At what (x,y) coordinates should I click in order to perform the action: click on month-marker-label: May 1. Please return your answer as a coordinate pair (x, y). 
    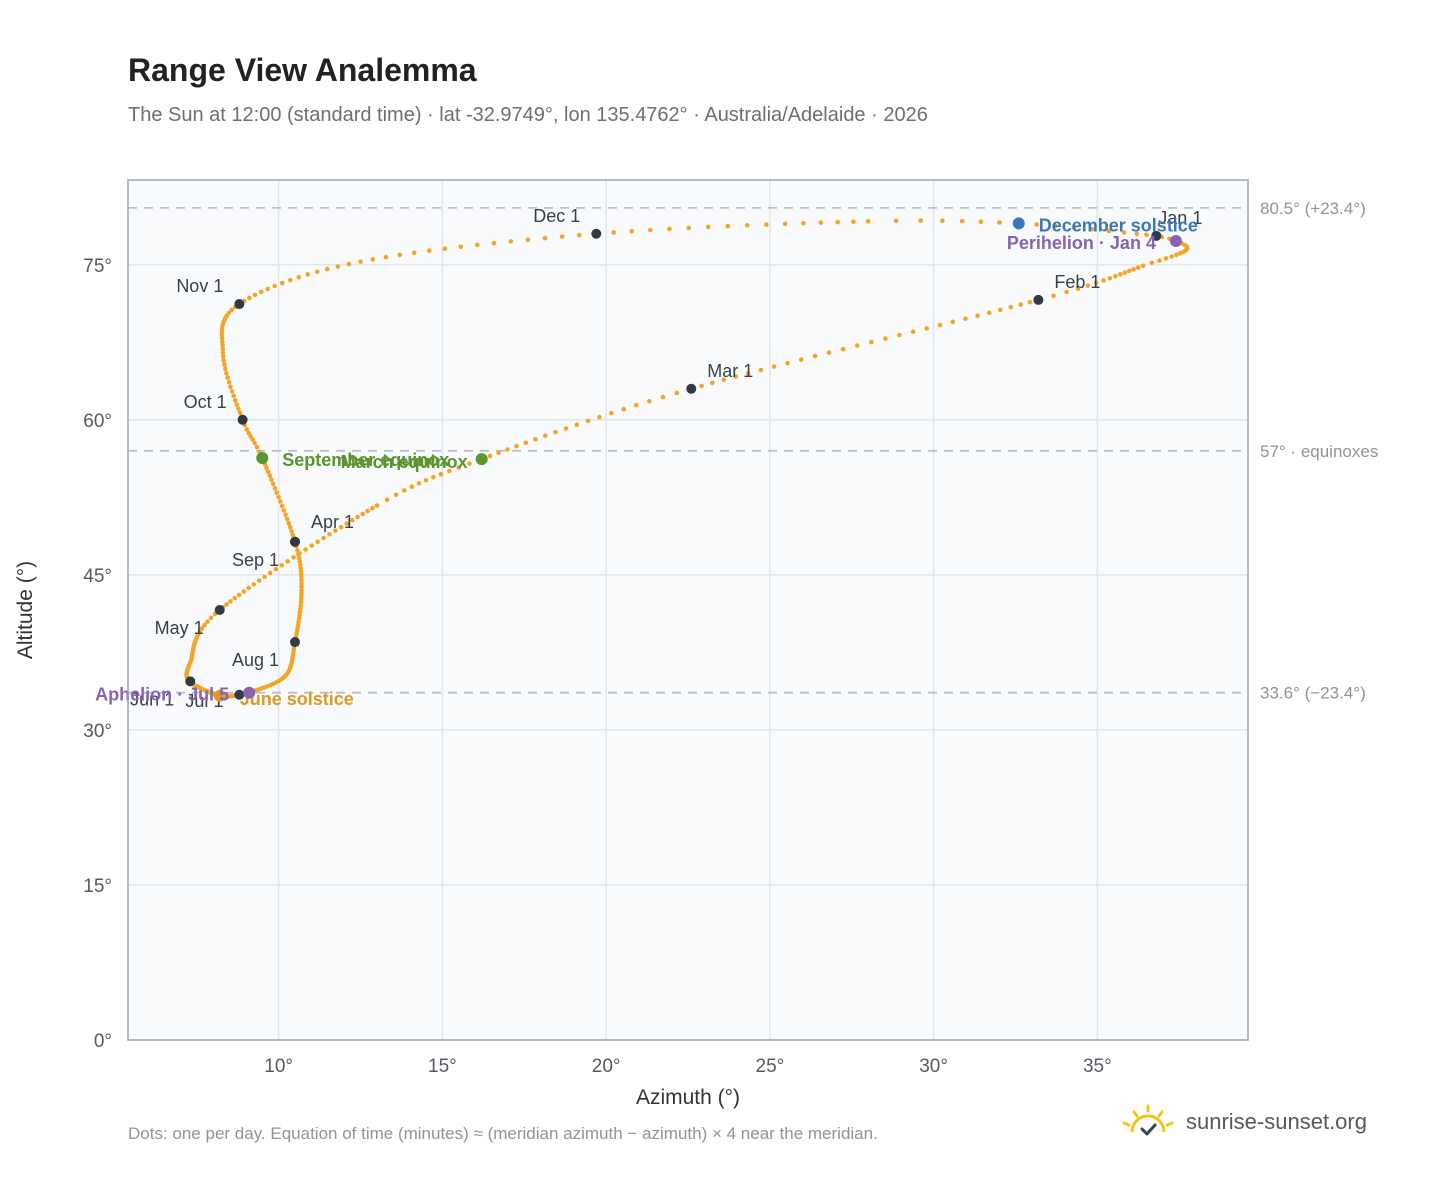
    Looking at the image, I should click on (179, 628).